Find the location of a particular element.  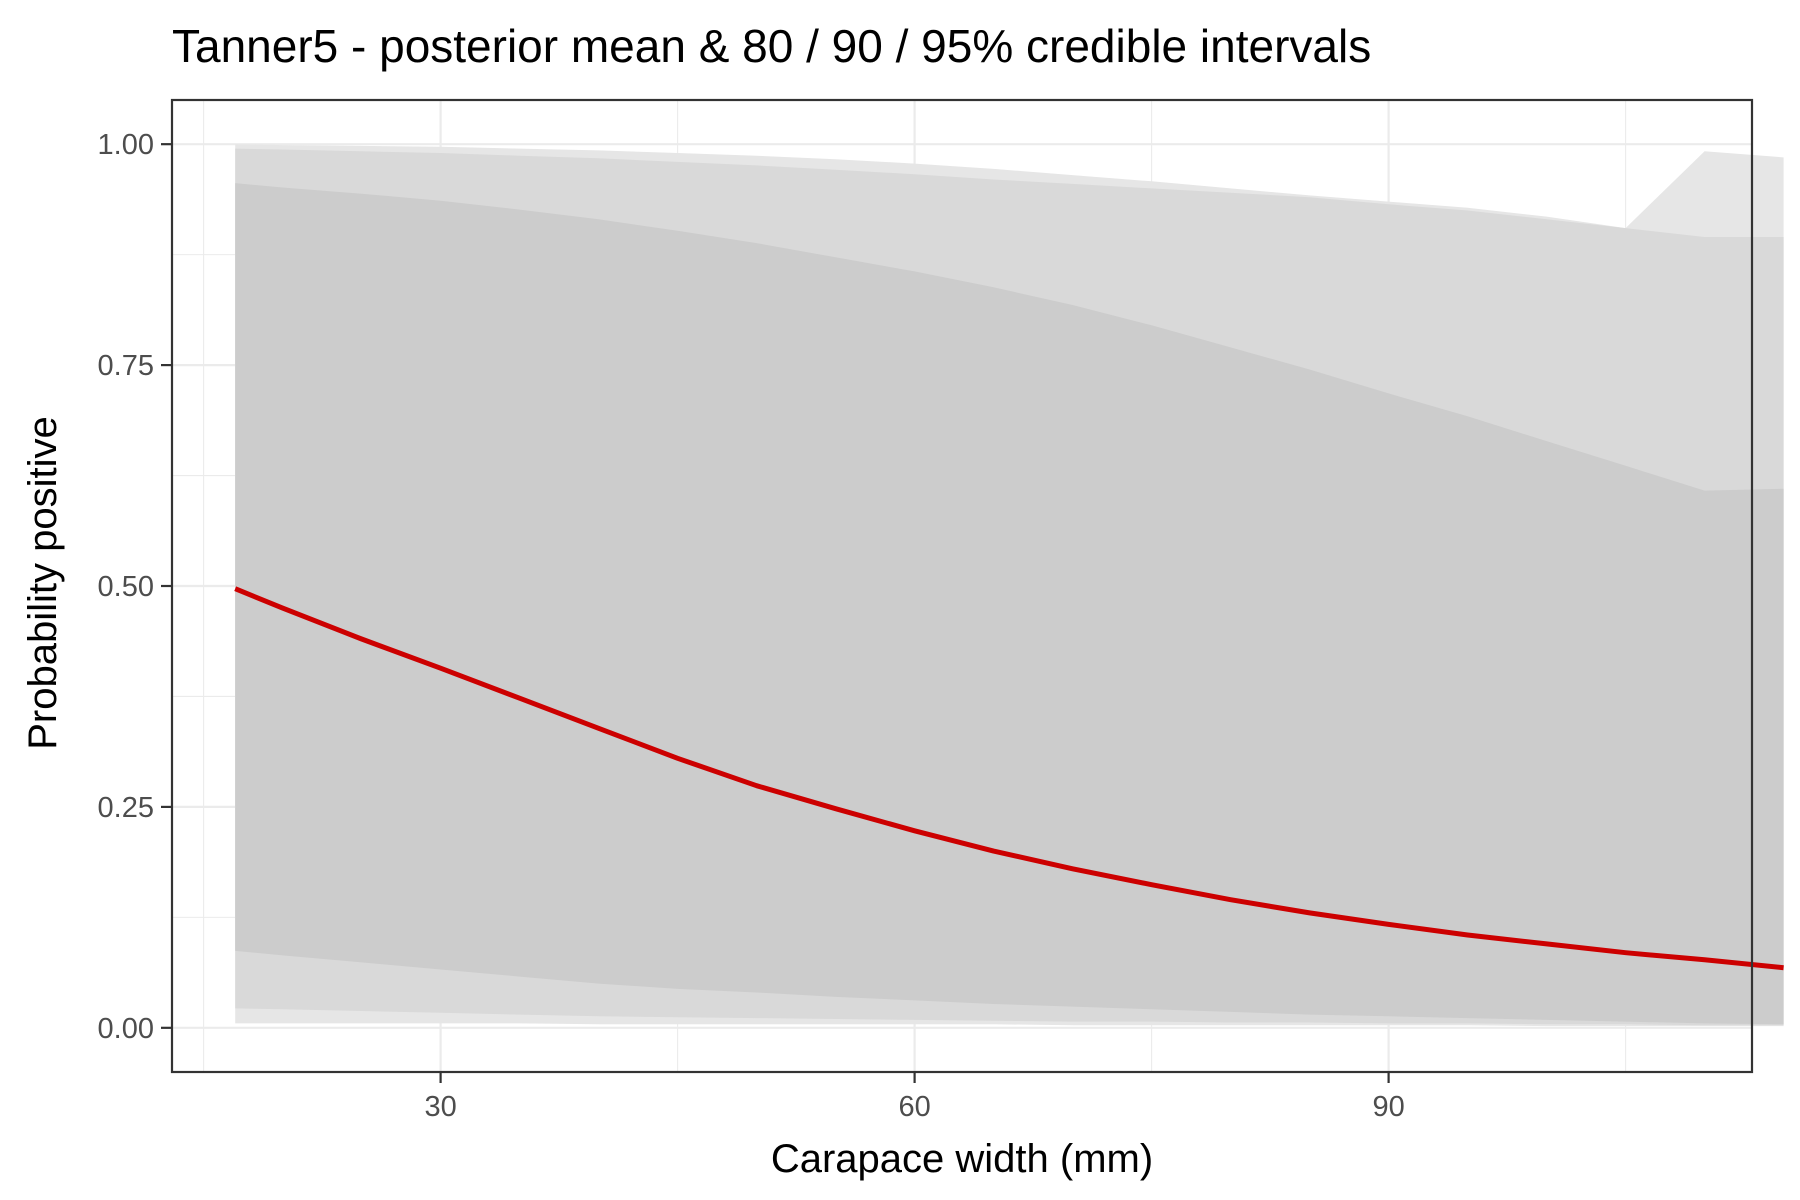

y-tick-label: 1.00 is located at coordinates (126, 145).